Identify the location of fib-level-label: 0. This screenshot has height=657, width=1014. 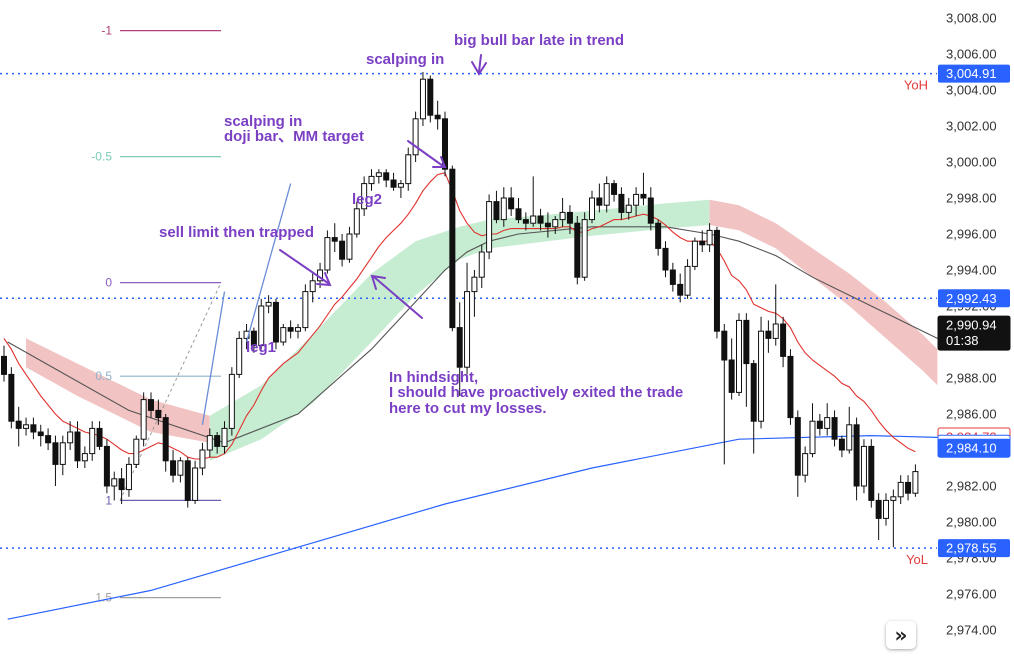
(108, 283).